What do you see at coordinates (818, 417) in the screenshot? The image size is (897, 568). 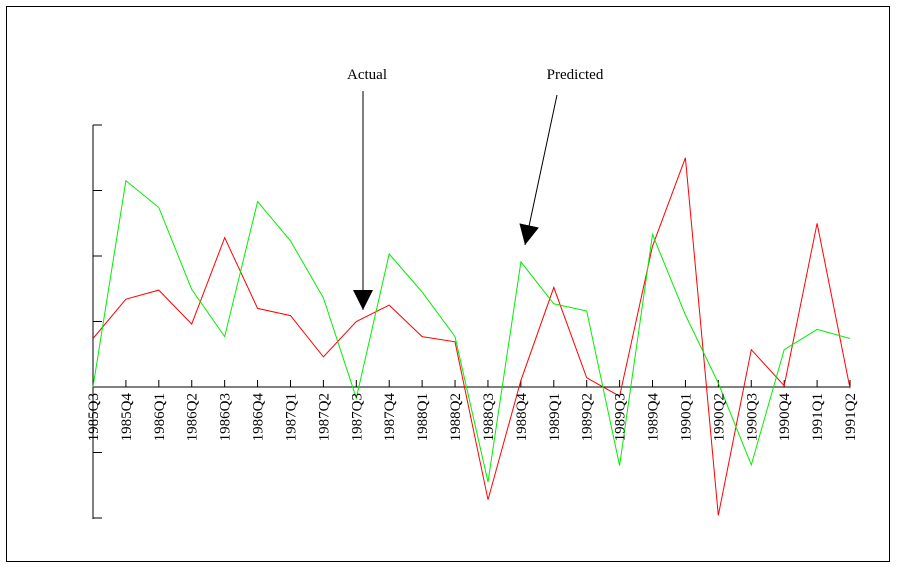 I see `x-tick-label: 1991Q1` at bounding box center [818, 417].